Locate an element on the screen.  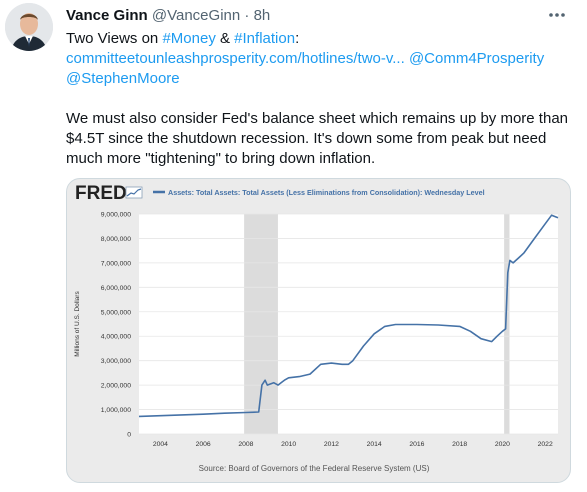
y-tick-label: 9,000,000 is located at coordinates (116, 215).